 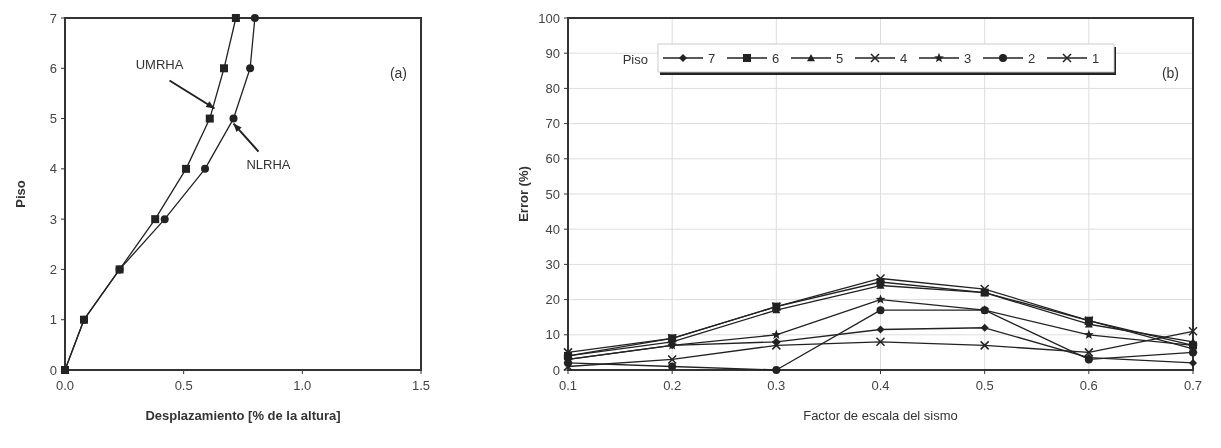 I want to click on y-tick-label: 20, so click(x=552, y=300).